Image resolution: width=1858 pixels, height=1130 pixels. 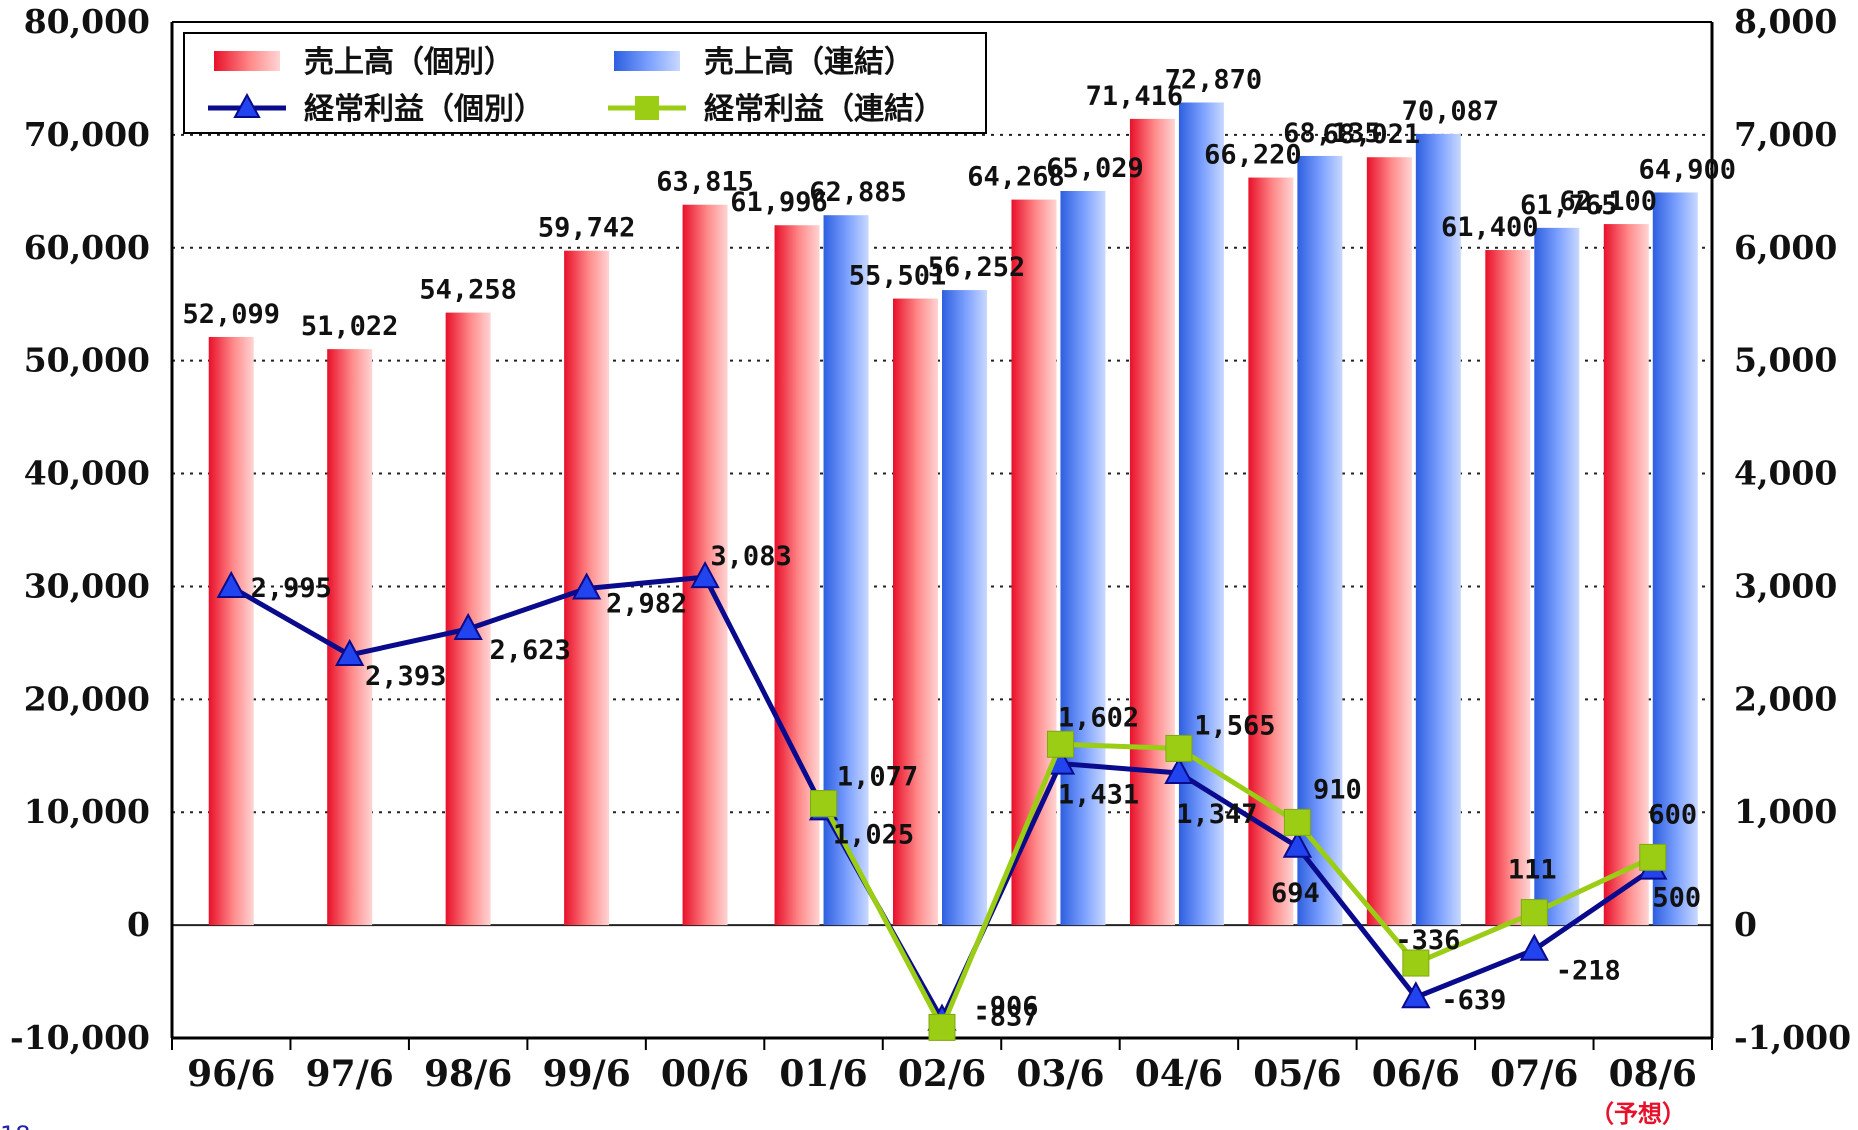 What do you see at coordinates (1785, 698) in the screenshot?
I see `y-tick-label-right: 2,000` at bounding box center [1785, 698].